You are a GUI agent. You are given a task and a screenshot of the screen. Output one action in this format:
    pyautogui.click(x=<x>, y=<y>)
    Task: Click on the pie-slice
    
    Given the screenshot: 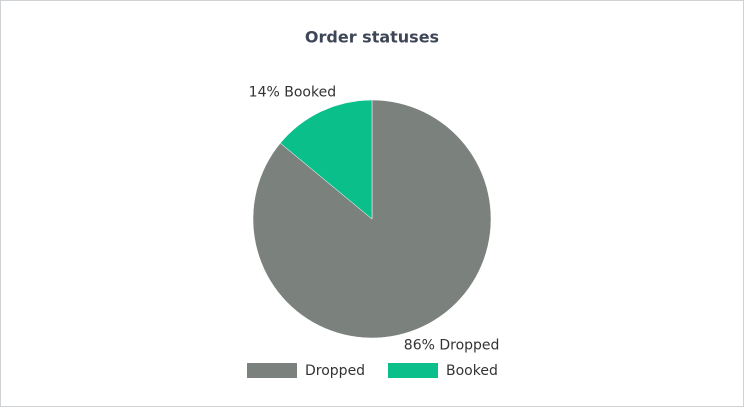 What is the action you would take?
    pyautogui.click(x=326, y=159)
    